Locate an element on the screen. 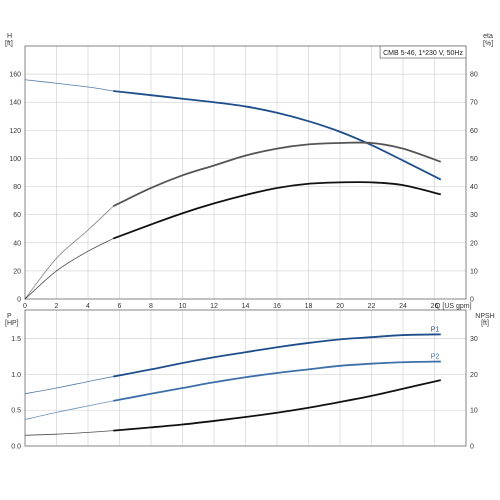 Image resolution: width=500 pixels, height=500 pixels. top-y-tick-right-6: 60 is located at coordinates (474, 131).